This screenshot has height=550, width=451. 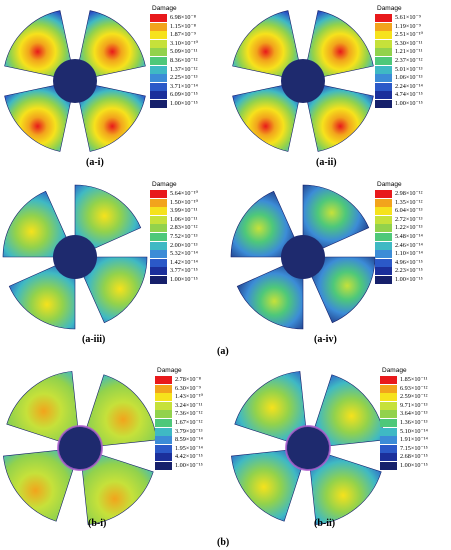 I want to click on legend-value: 3.24×10⁻¹¹, so click(x=189, y=405).